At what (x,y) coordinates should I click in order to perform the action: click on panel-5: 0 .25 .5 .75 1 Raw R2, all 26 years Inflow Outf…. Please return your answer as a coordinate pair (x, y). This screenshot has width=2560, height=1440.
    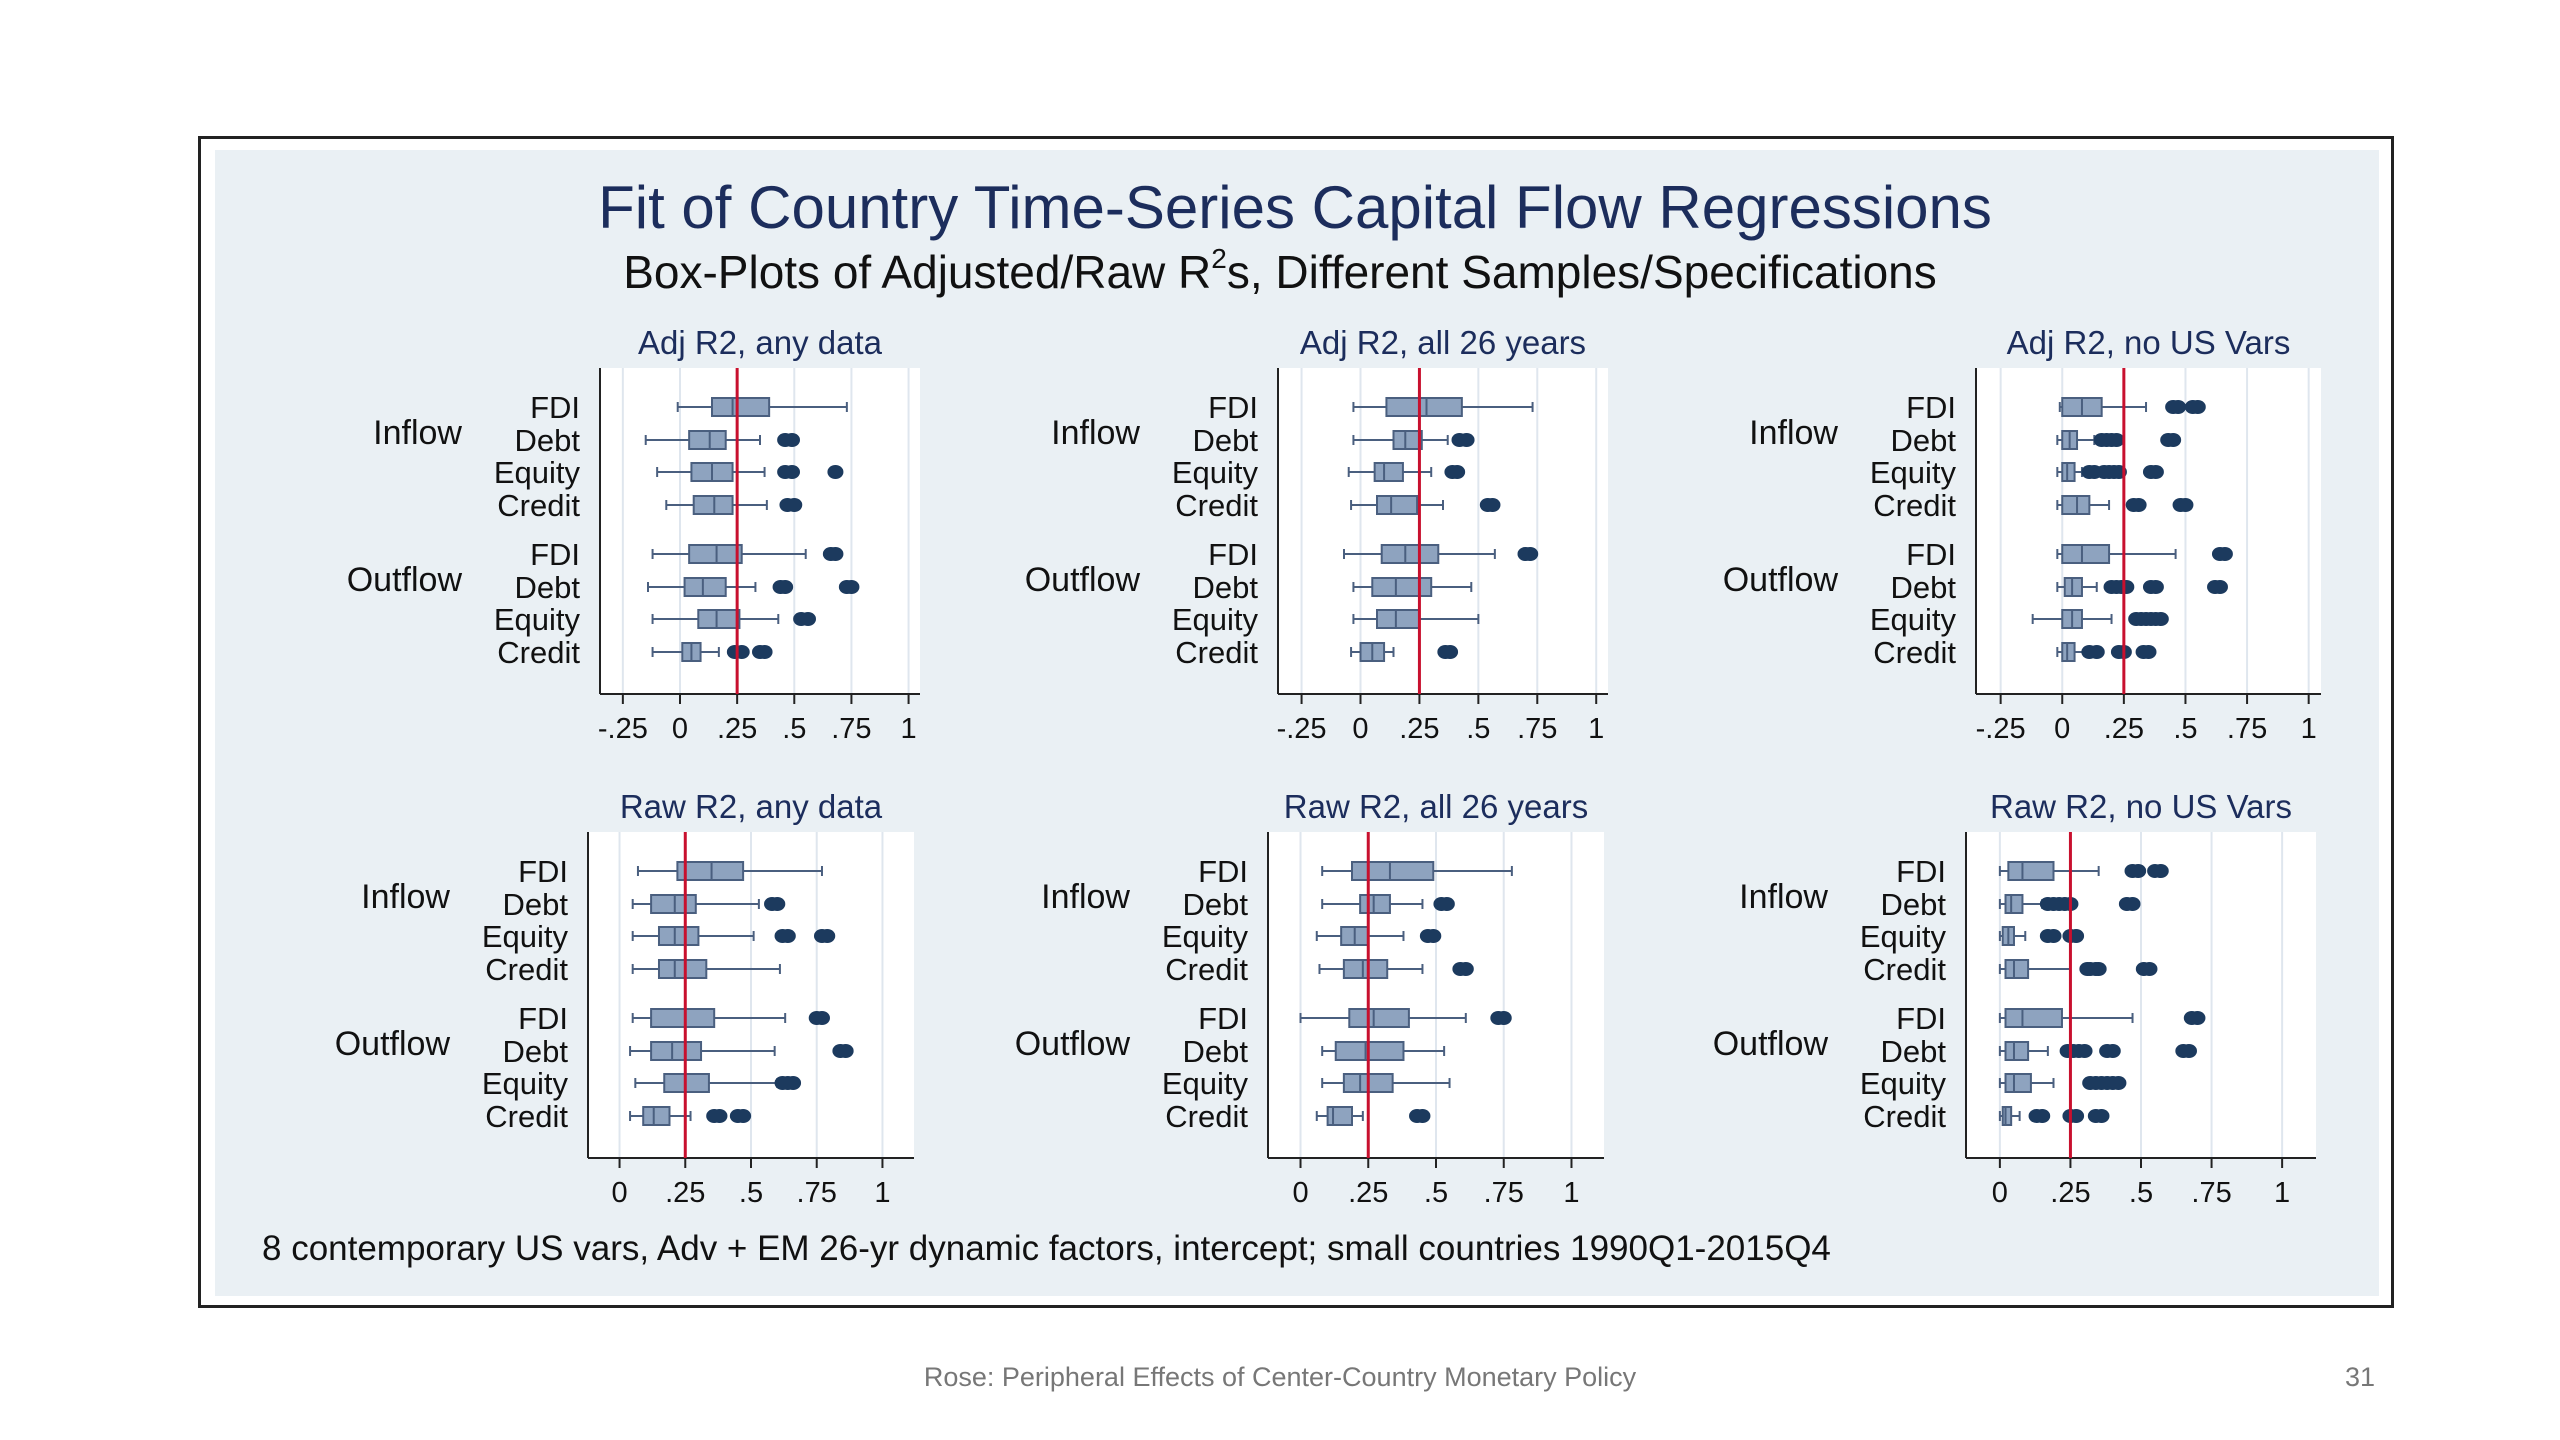
    Looking at the image, I should click on (1309, 998).